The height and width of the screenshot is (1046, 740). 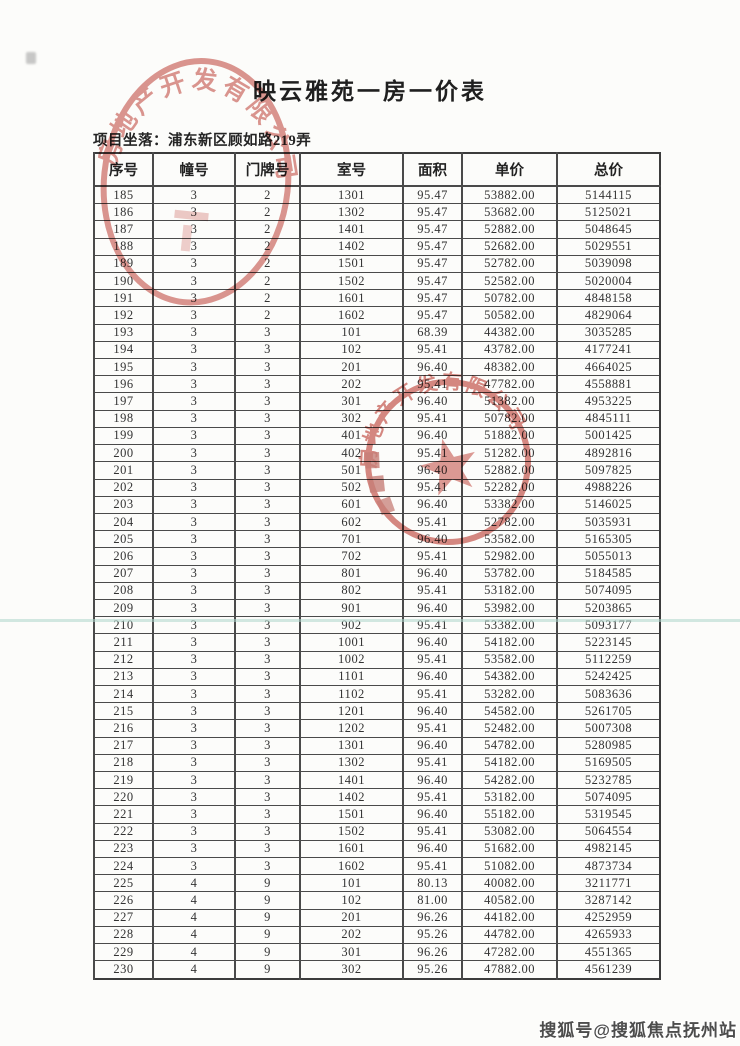 I want to click on cell-xuhao: 197, so click(x=123, y=401).